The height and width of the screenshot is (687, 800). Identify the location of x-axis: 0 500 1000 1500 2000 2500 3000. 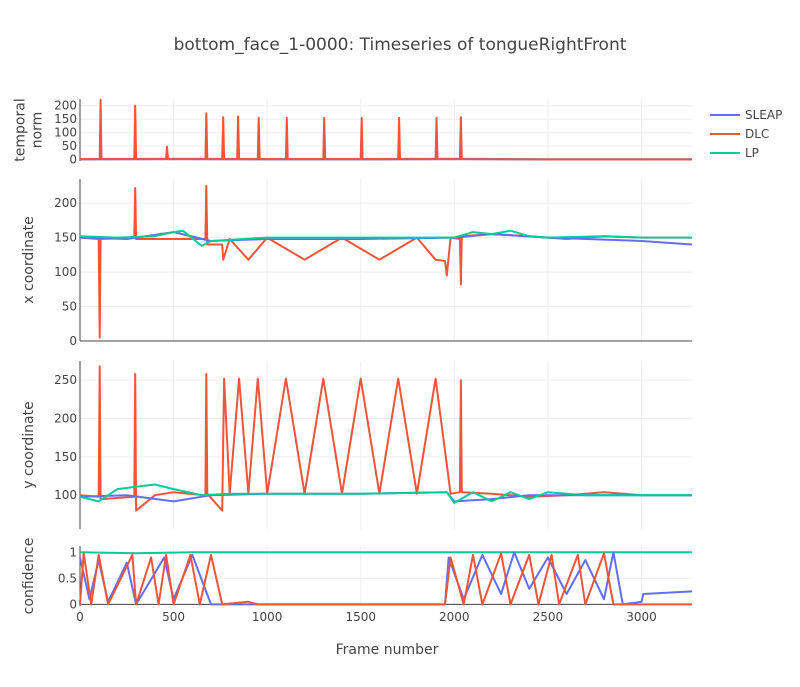
(366, 617).